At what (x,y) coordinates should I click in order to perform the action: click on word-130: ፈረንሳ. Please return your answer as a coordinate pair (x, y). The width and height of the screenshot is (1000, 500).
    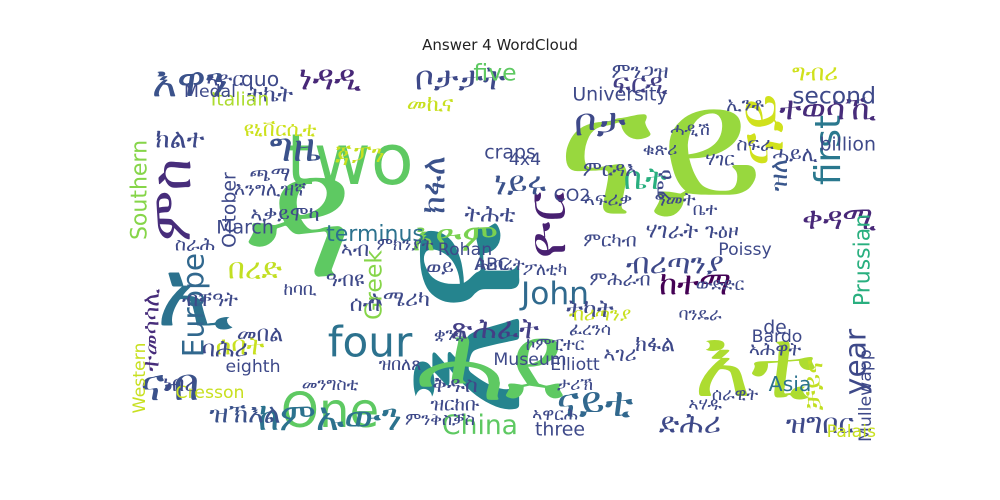
    Looking at the image, I should click on (590, 330).